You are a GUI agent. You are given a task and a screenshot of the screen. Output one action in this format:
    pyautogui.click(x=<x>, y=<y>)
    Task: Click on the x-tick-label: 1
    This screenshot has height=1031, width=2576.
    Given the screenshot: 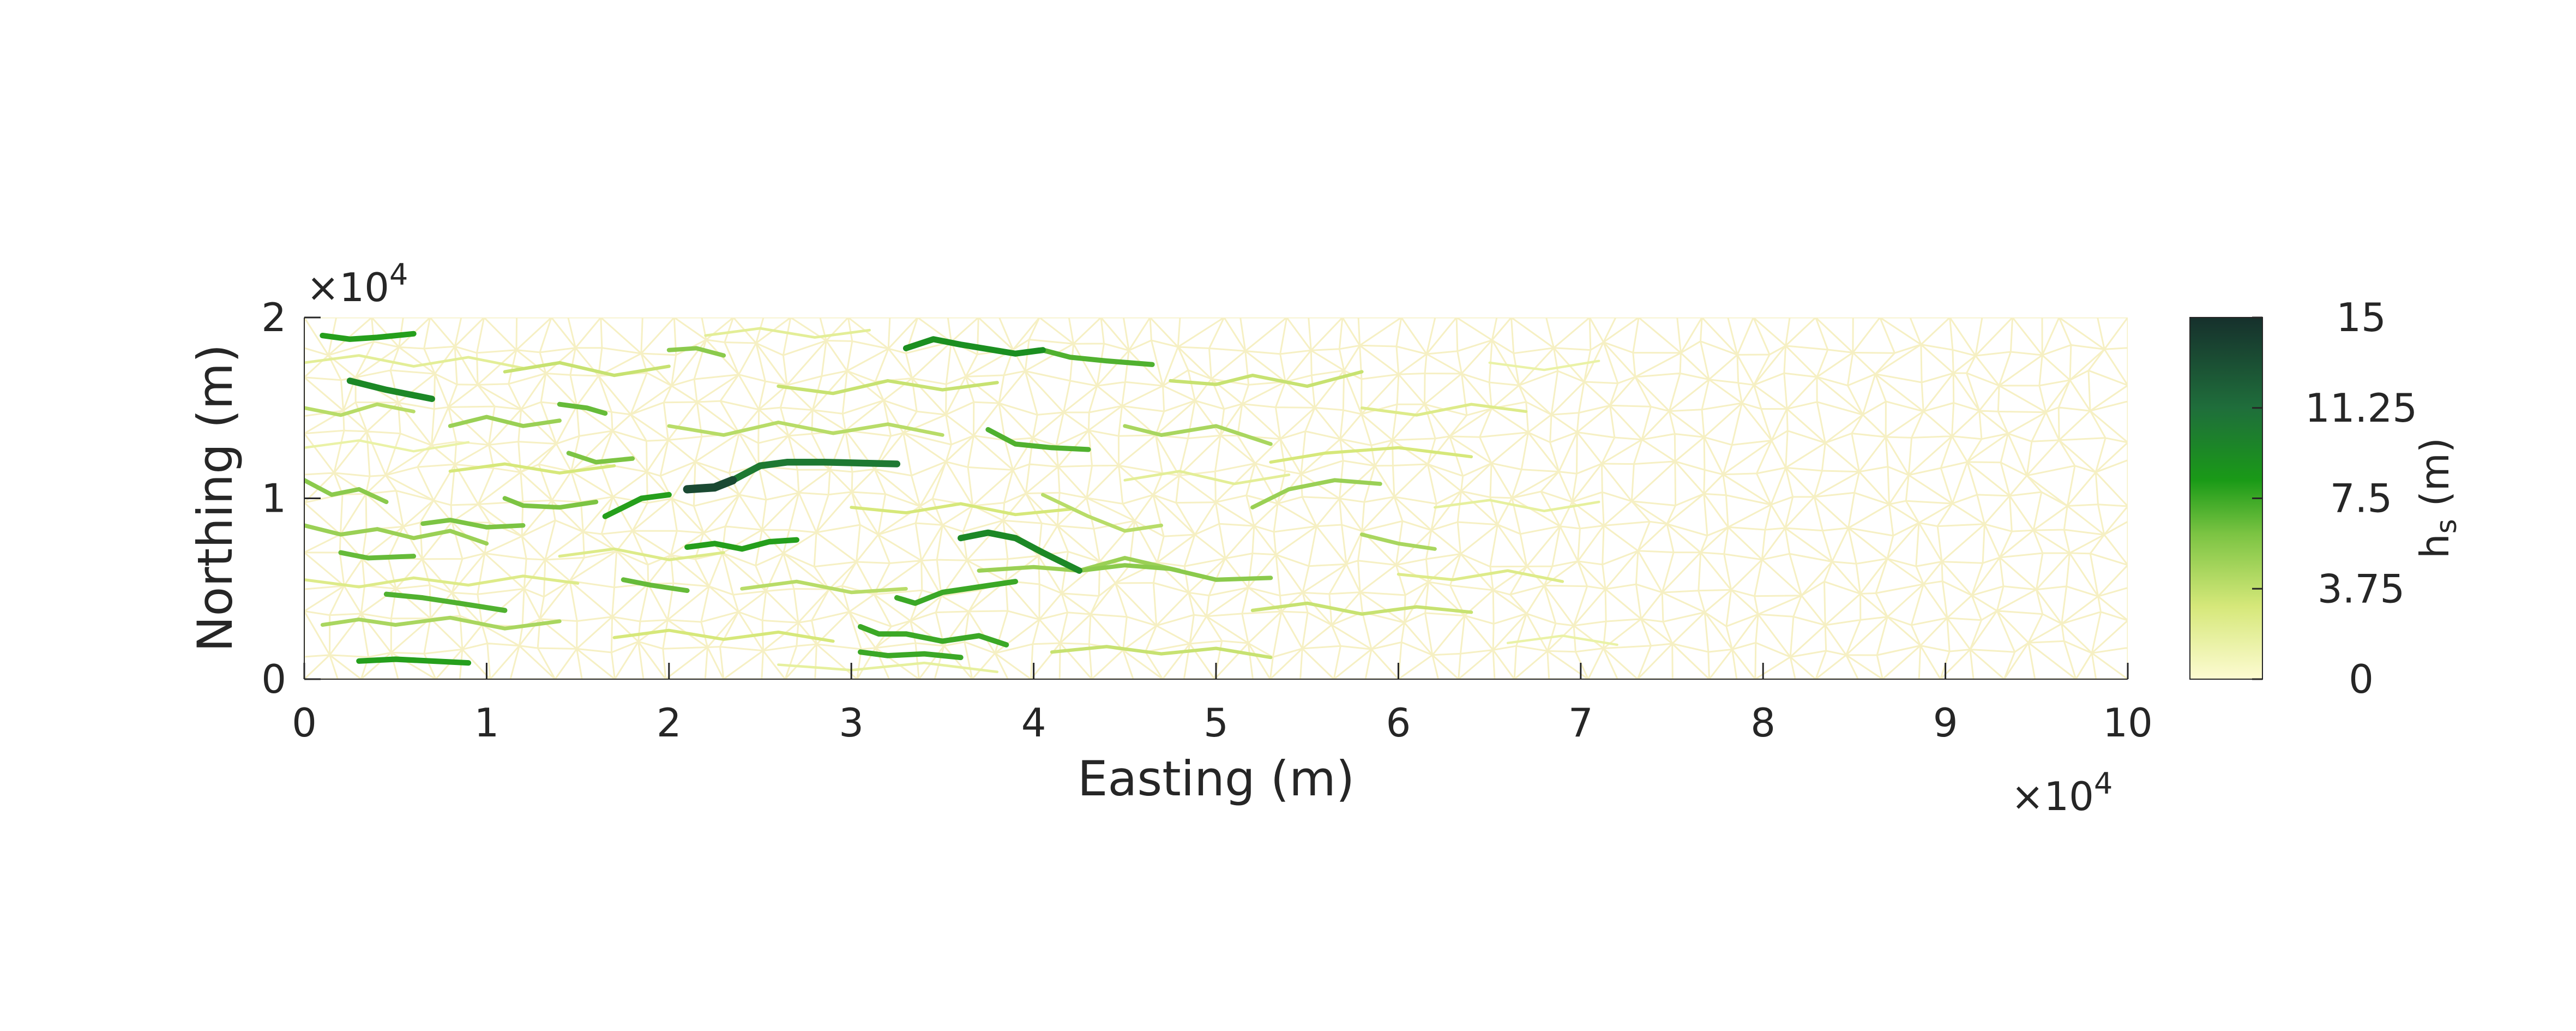 What is the action you would take?
    pyautogui.click(x=486, y=723)
    